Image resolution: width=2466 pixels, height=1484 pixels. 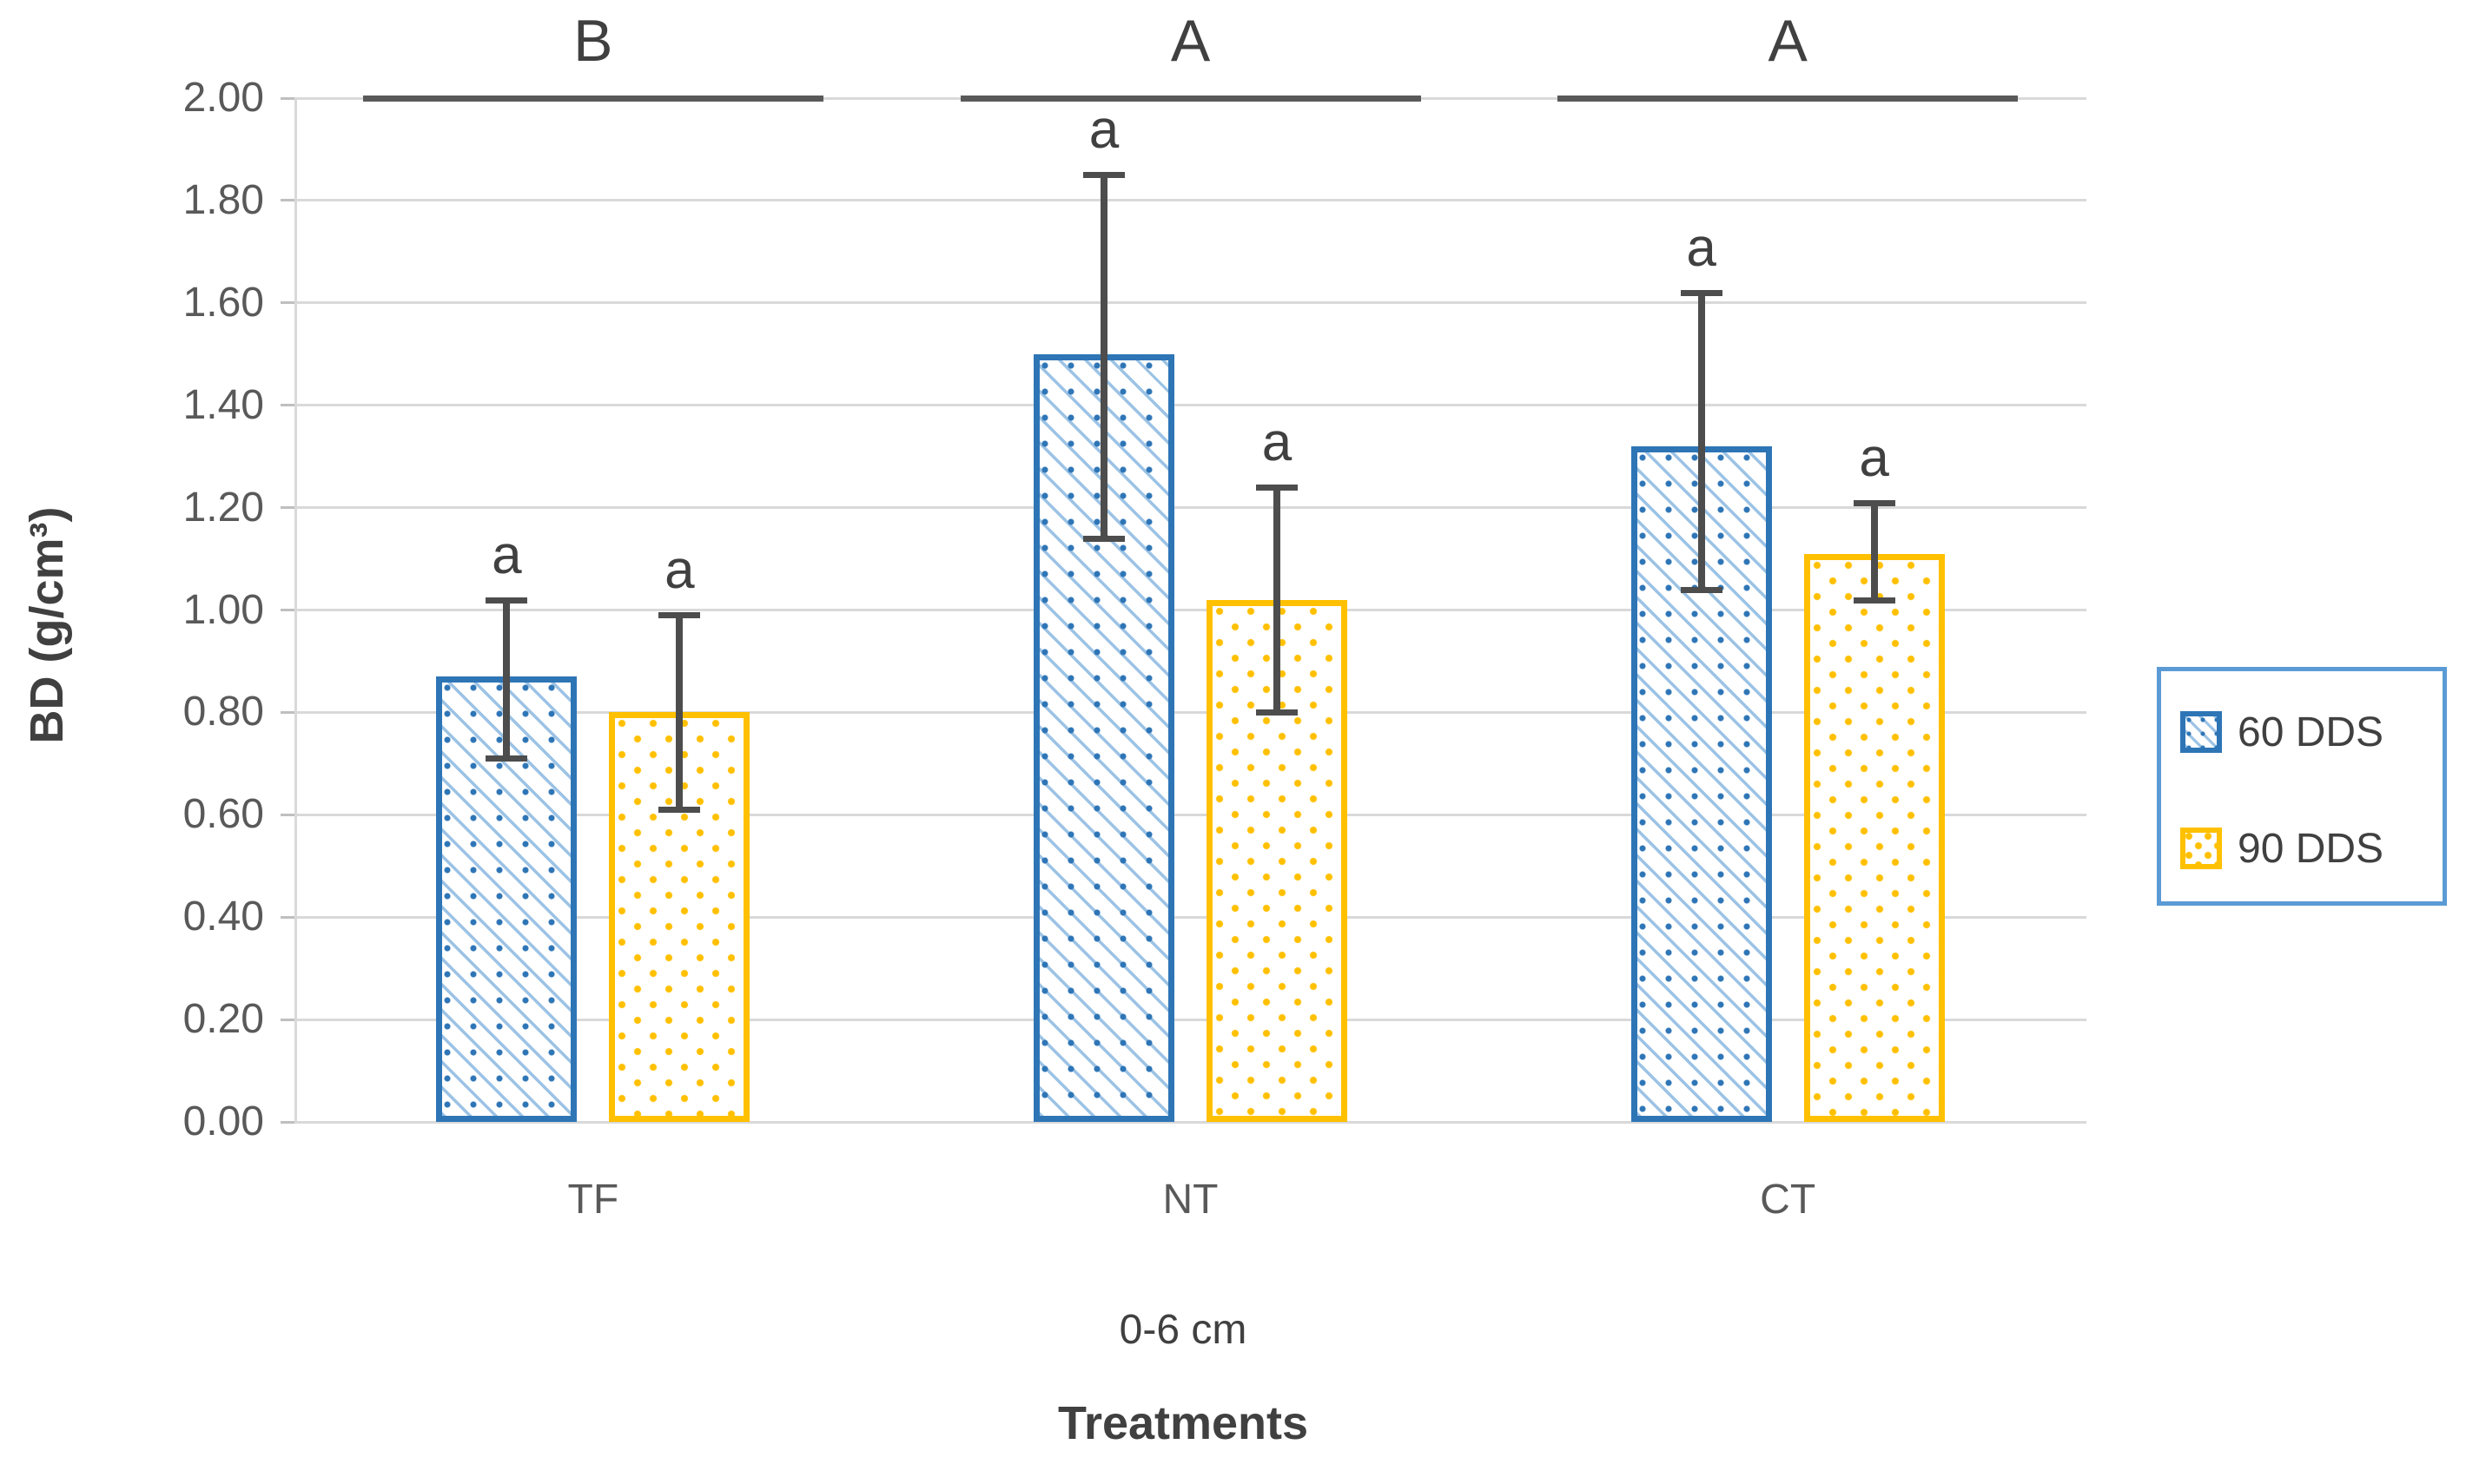 I want to click on error-bar-cap-top-60dds-ct, so click(x=1701, y=293).